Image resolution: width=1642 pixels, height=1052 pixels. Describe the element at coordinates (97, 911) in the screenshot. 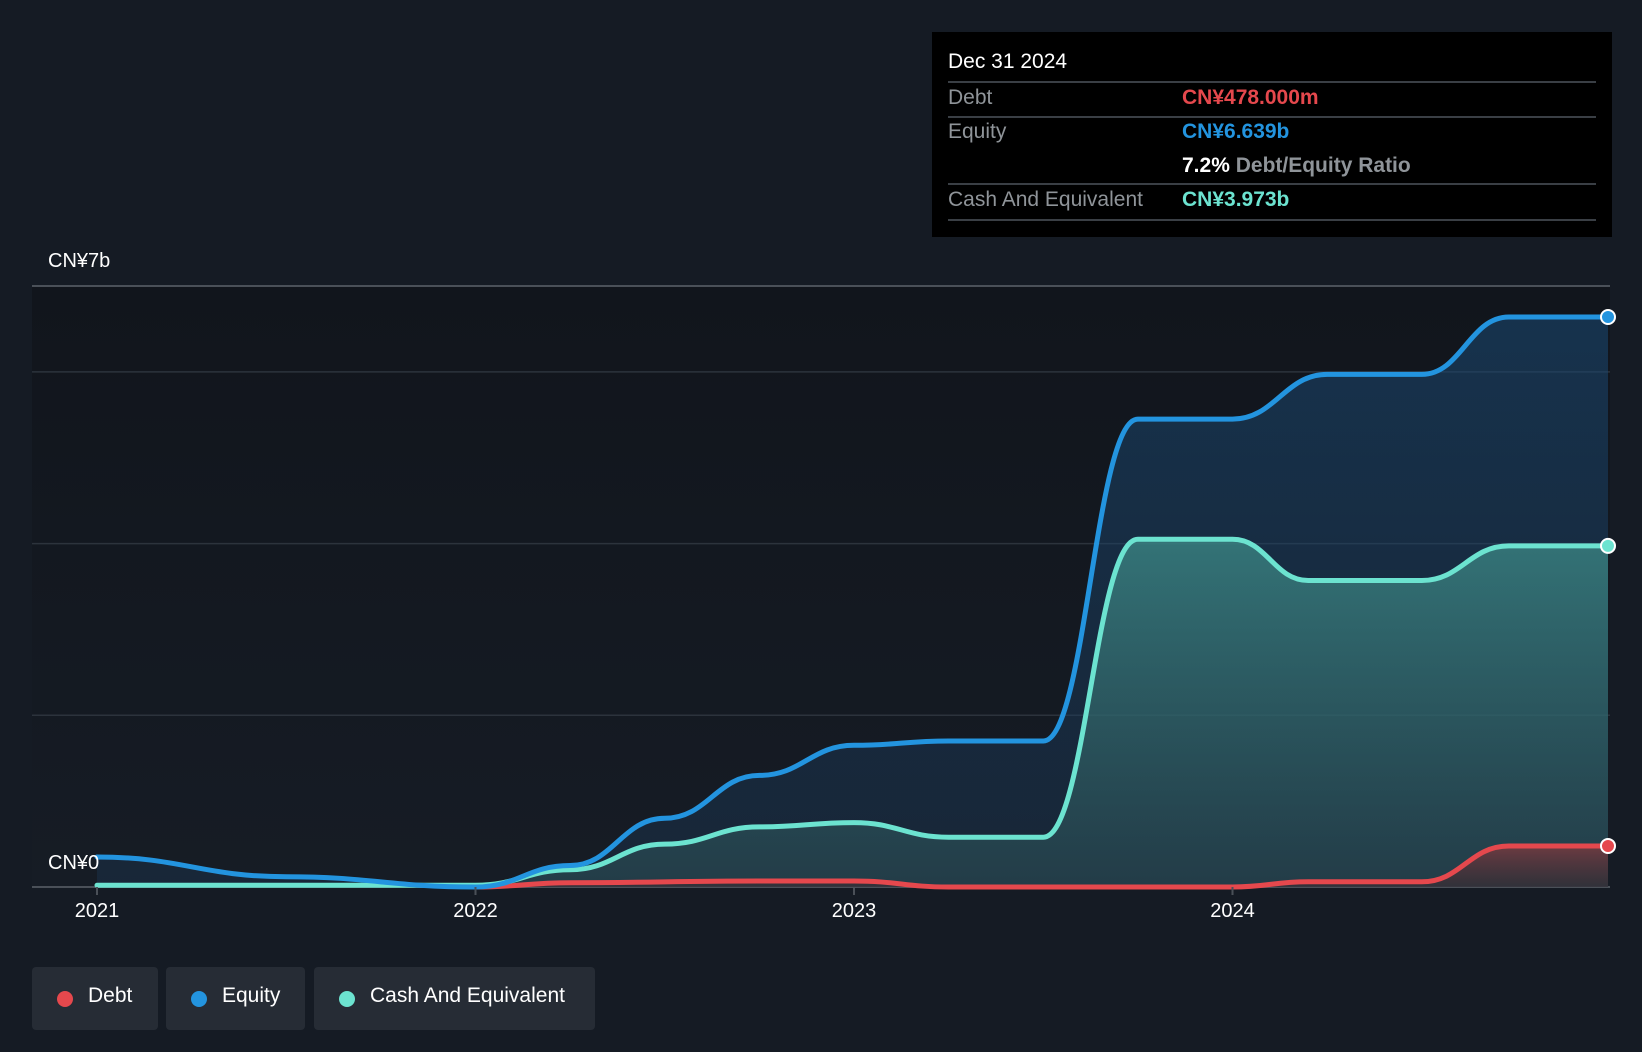

I see `x-tick-label: 2021` at that location.